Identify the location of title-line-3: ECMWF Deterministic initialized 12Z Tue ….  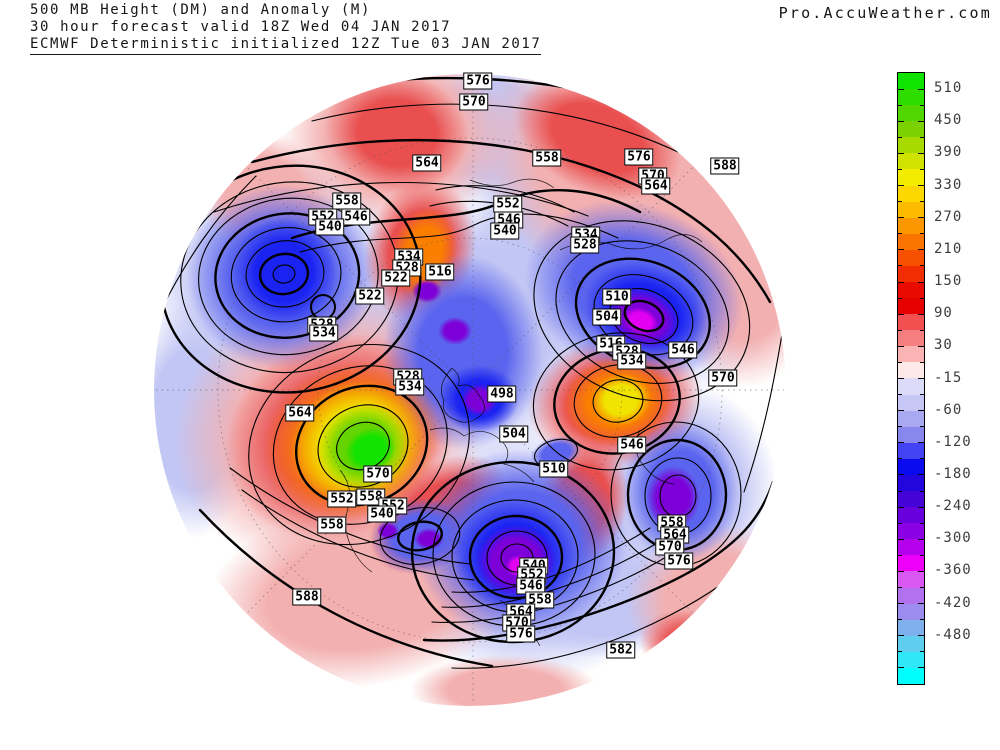
(286, 45).